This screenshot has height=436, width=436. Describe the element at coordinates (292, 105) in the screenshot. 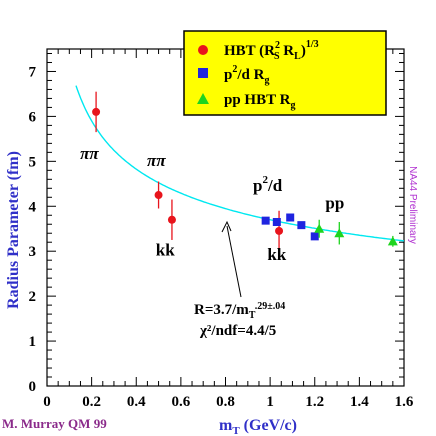

I see `legend-entry-pp-sub: g` at that location.